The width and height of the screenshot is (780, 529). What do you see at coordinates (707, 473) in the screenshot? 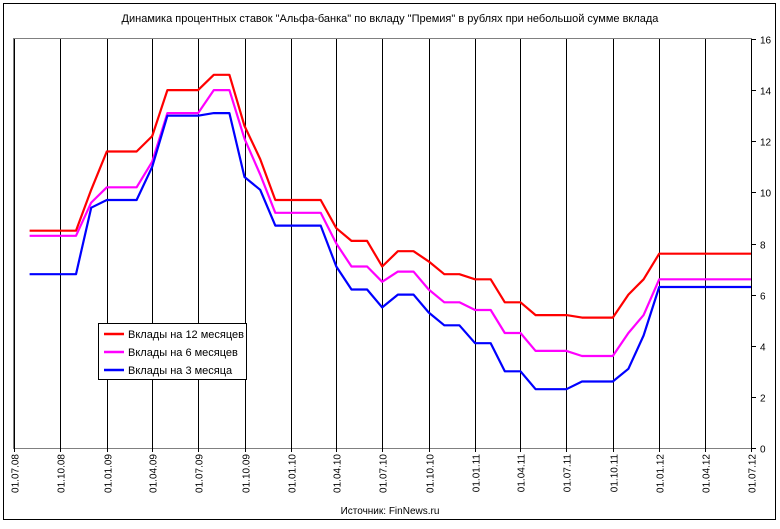
I see `x-tick-label: 01.04.12` at bounding box center [707, 473].